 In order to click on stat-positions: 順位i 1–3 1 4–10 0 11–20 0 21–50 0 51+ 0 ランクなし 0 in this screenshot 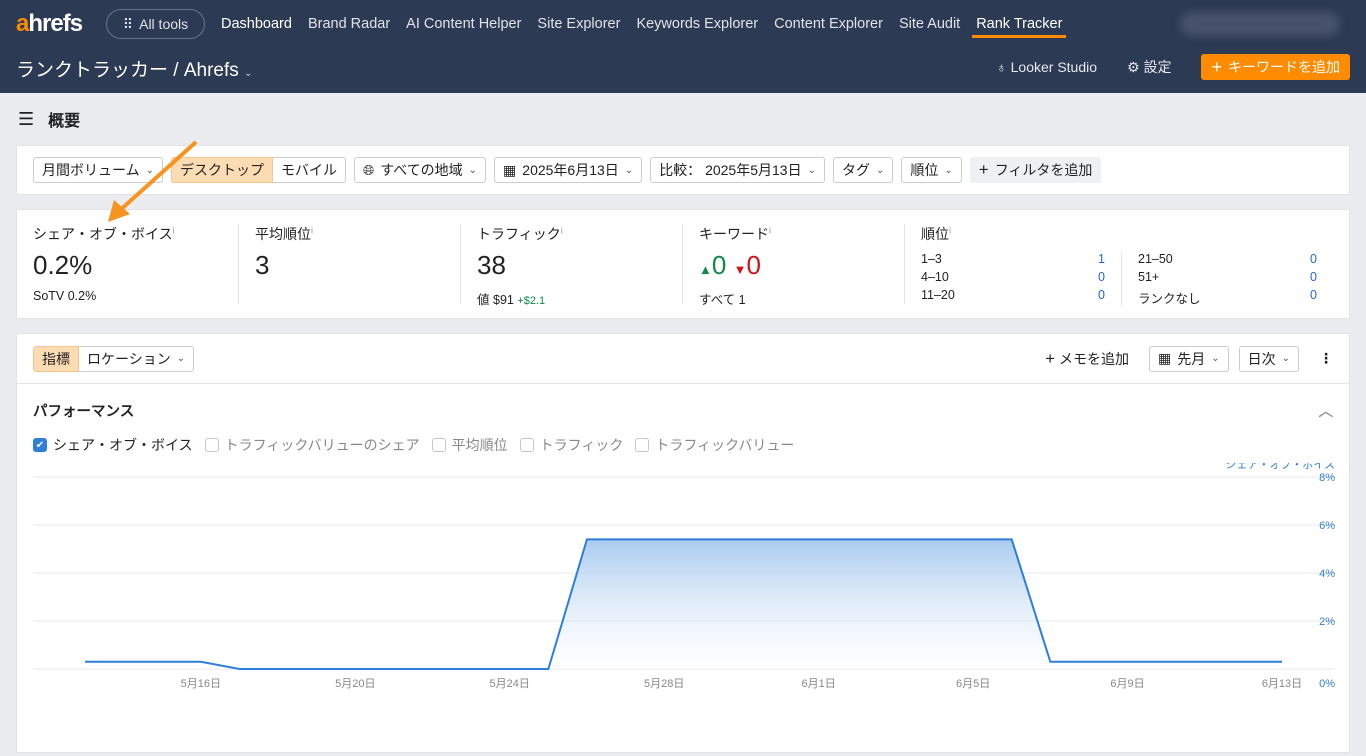, I will do `click(1119, 265)`.